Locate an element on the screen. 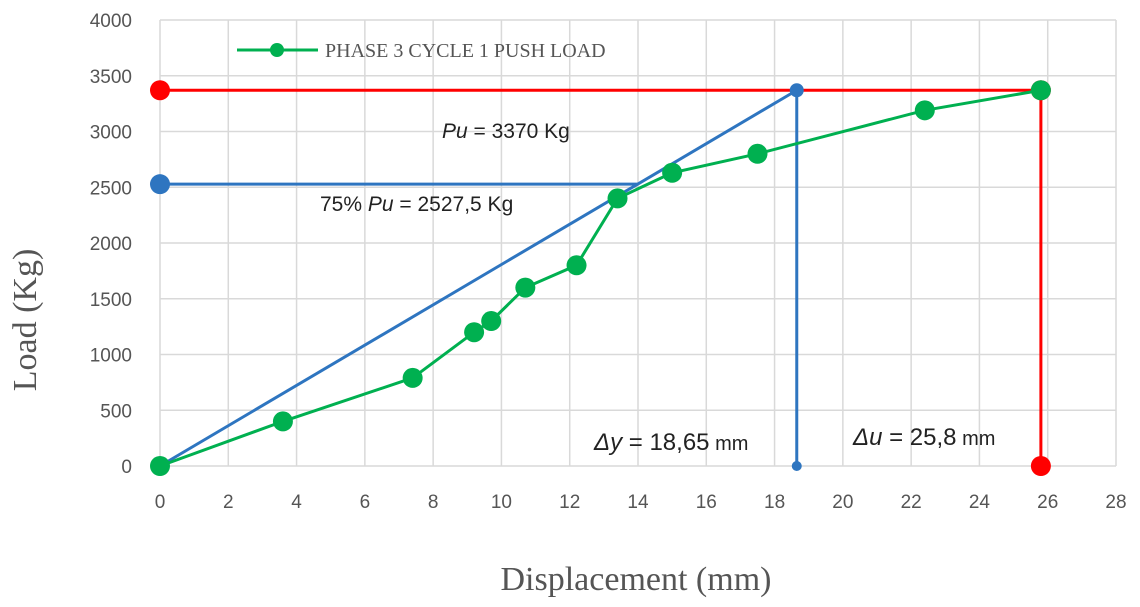 Image resolution: width=1140 pixels, height=607 pixels. du-annotation: Δu = 25,8 mm is located at coordinates (923, 437).